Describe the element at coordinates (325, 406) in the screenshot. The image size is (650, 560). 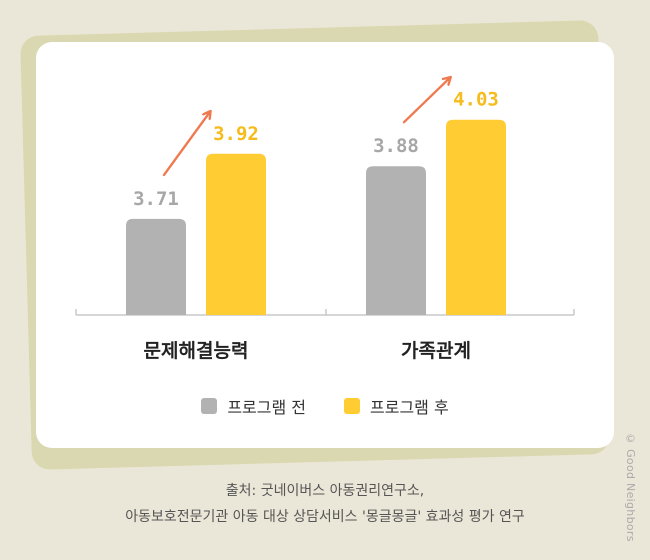
I see `legend: 프로그램 전 프로그램 후` at that location.